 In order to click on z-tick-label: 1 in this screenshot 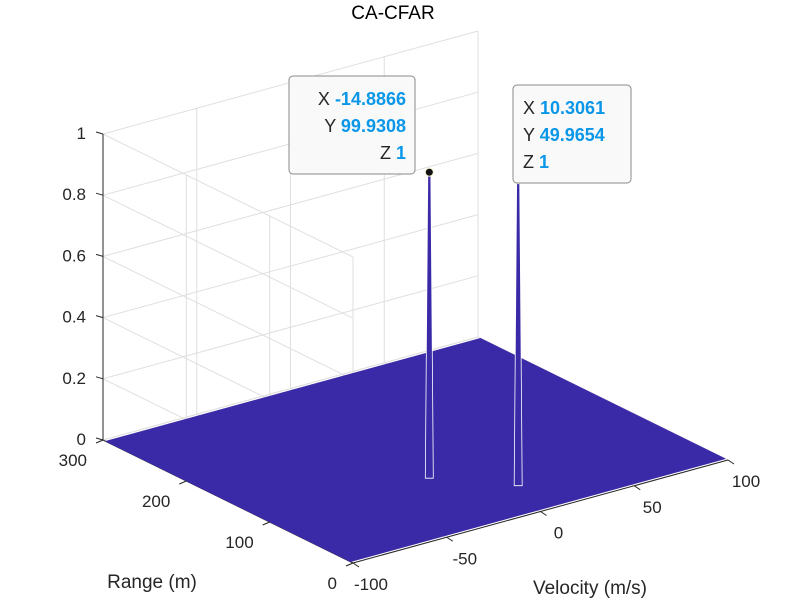, I will do `click(81, 133)`.